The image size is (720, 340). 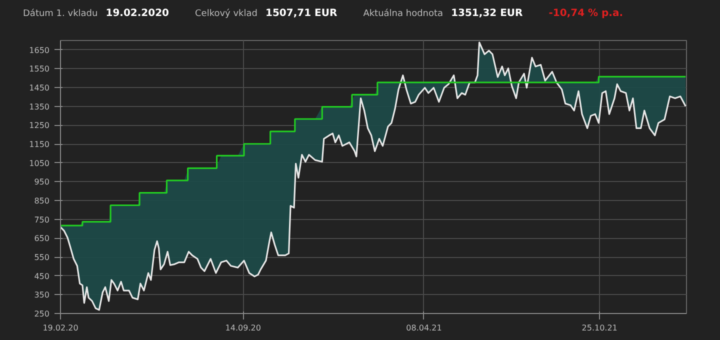 What do you see at coordinates (226, 14) in the screenshot?
I see `text: Celkový vklad` at bounding box center [226, 14].